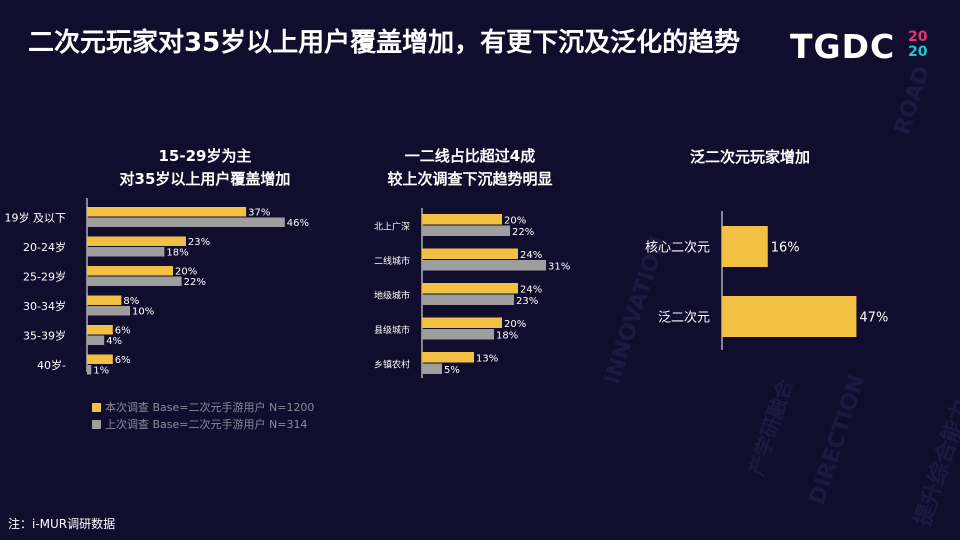 This screenshot has width=960, height=540. I want to click on age-chart-category-label: 19岁 及以下, so click(36, 218).